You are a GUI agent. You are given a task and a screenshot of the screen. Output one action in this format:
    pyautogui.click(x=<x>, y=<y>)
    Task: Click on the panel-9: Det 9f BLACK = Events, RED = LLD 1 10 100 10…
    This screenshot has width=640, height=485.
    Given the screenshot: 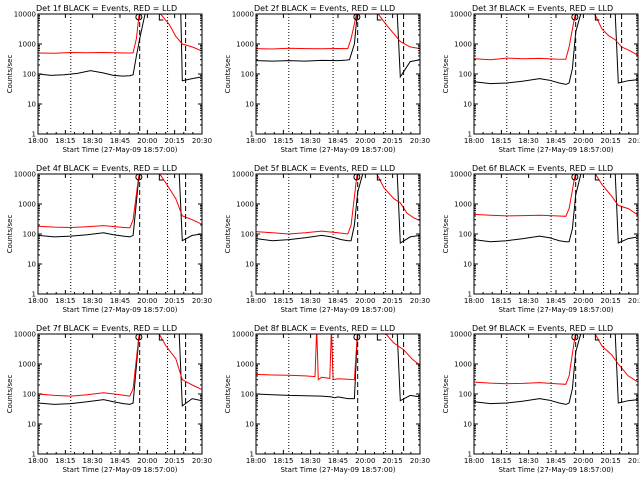 What is the action you would take?
    pyautogui.click(x=541, y=399)
    